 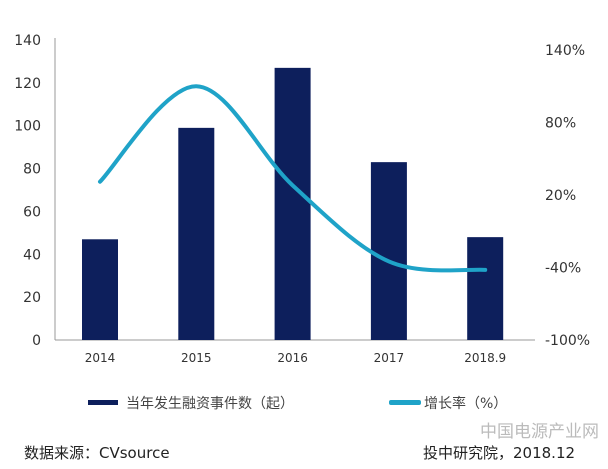 I want to click on right-tick-label: -100%, so click(x=567, y=341).